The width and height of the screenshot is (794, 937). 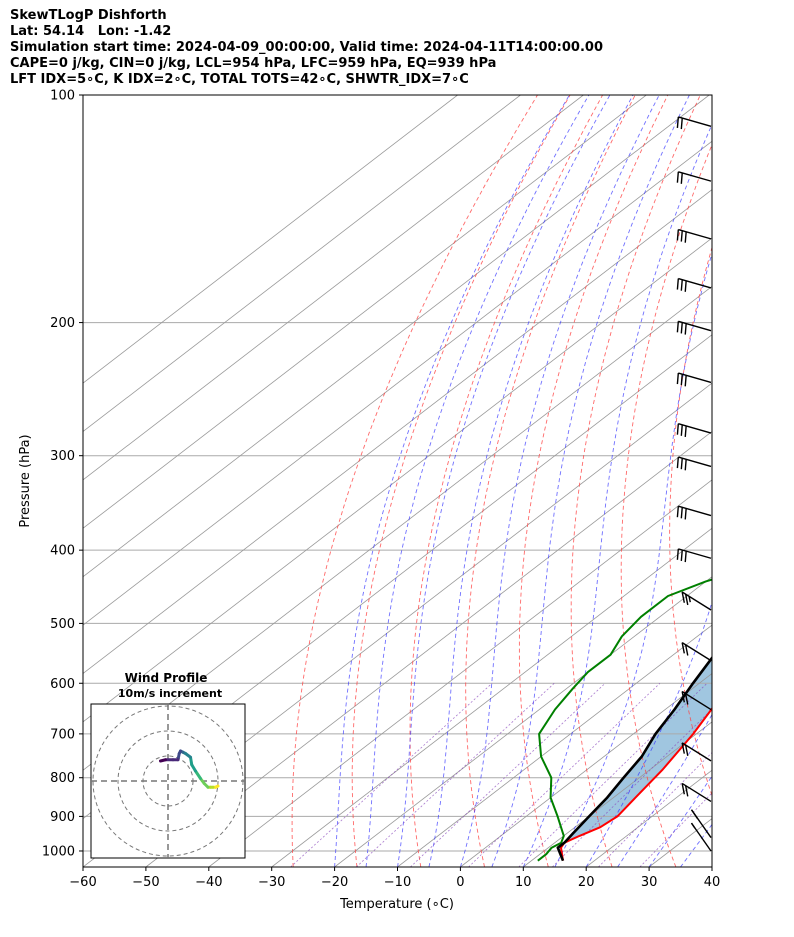 What do you see at coordinates (88, 15) in the screenshot?
I see `chart-title: SkewTLogP Dishforth` at bounding box center [88, 15].